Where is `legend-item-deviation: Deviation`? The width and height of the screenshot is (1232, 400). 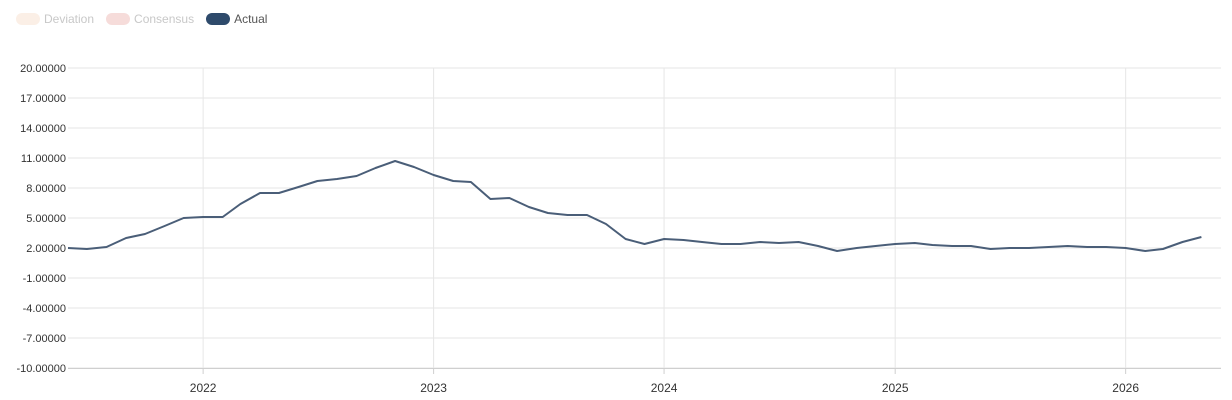 legend-item-deviation: Deviation is located at coordinates (55, 19).